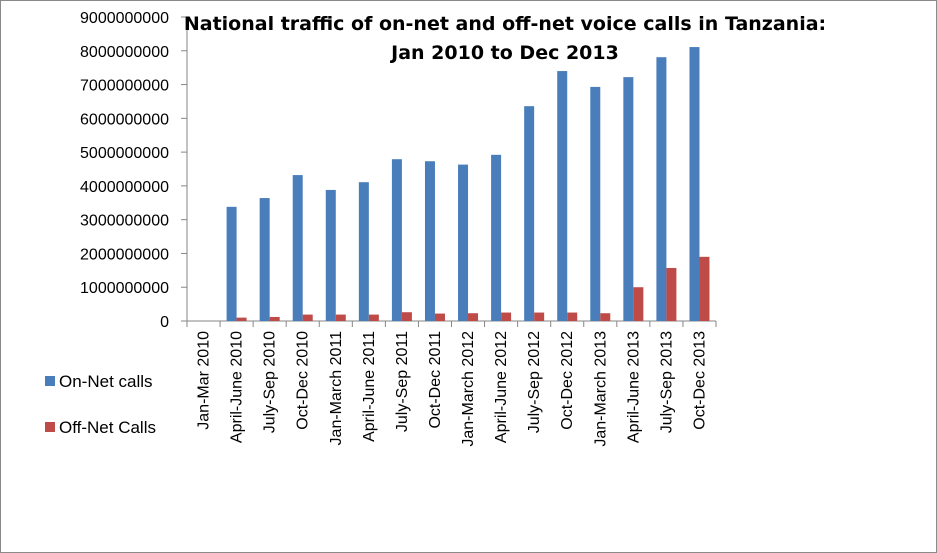 The image size is (937, 553). What do you see at coordinates (124, 288) in the screenshot?
I see `y-tick-label: 1000000000` at bounding box center [124, 288].